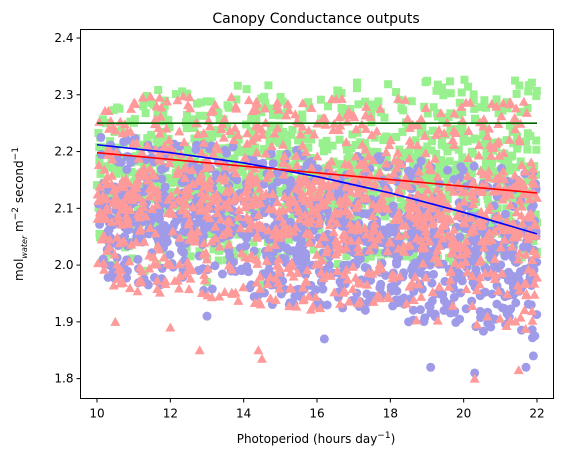  What do you see at coordinates (67, 208) in the screenshot?
I see `y-axis: 1.8 1.9 2.0 2.1 2.2 2.3 2.4` at bounding box center [67, 208].